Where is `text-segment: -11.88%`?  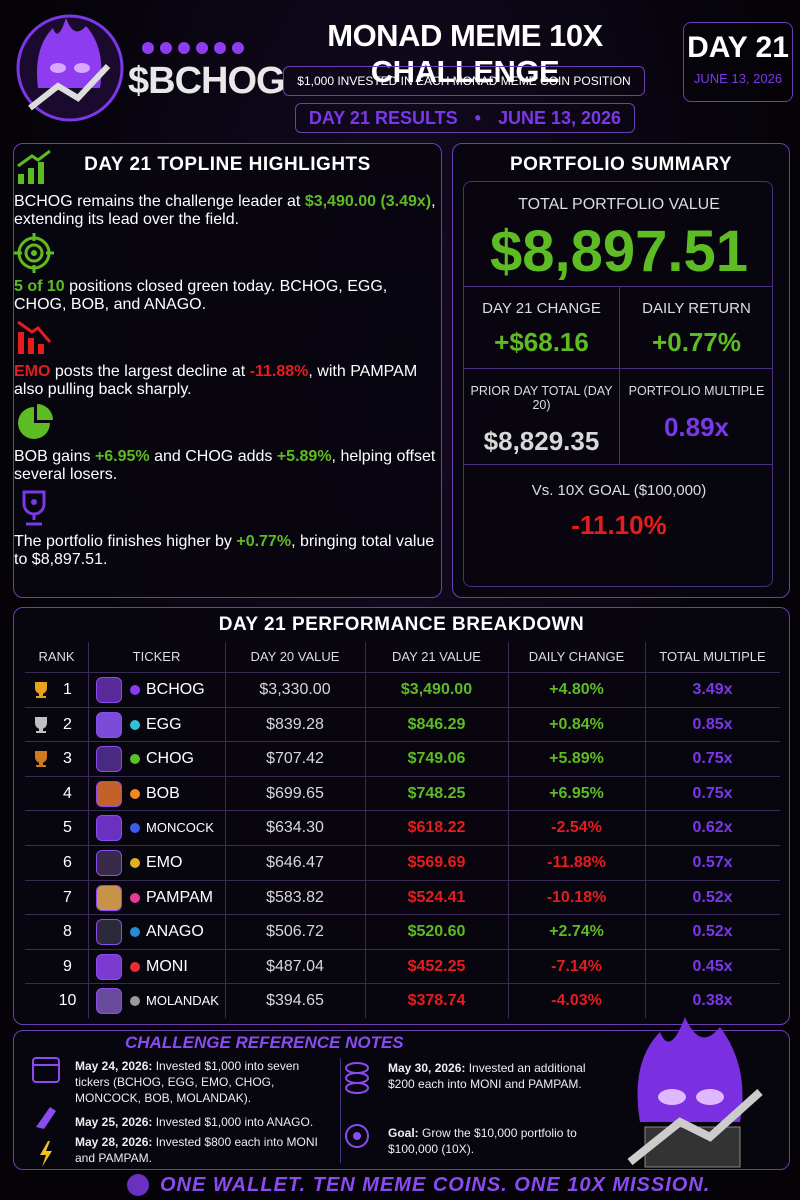
text-segment: -11.88% is located at coordinates (279, 371).